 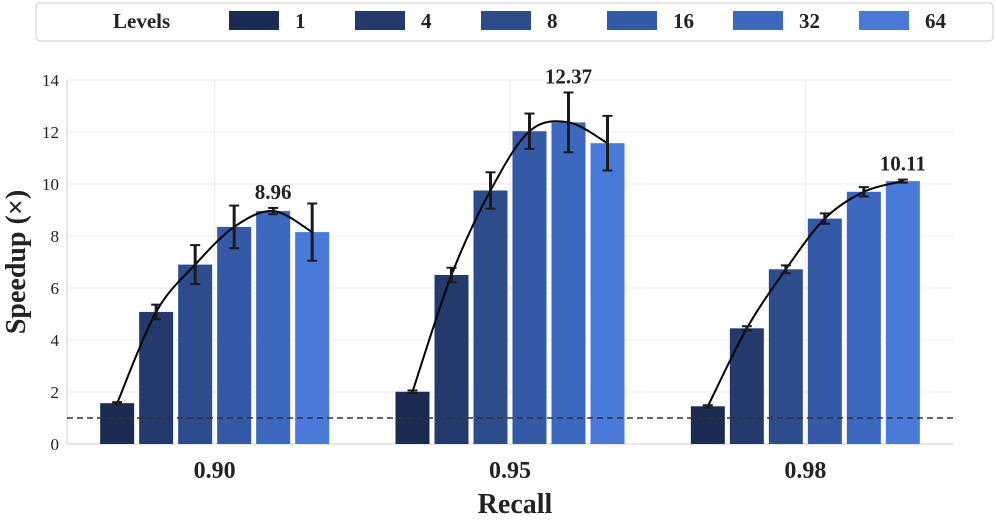 What do you see at coordinates (683, 21) in the screenshot?
I see `legend-label: 16` at bounding box center [683, 21].